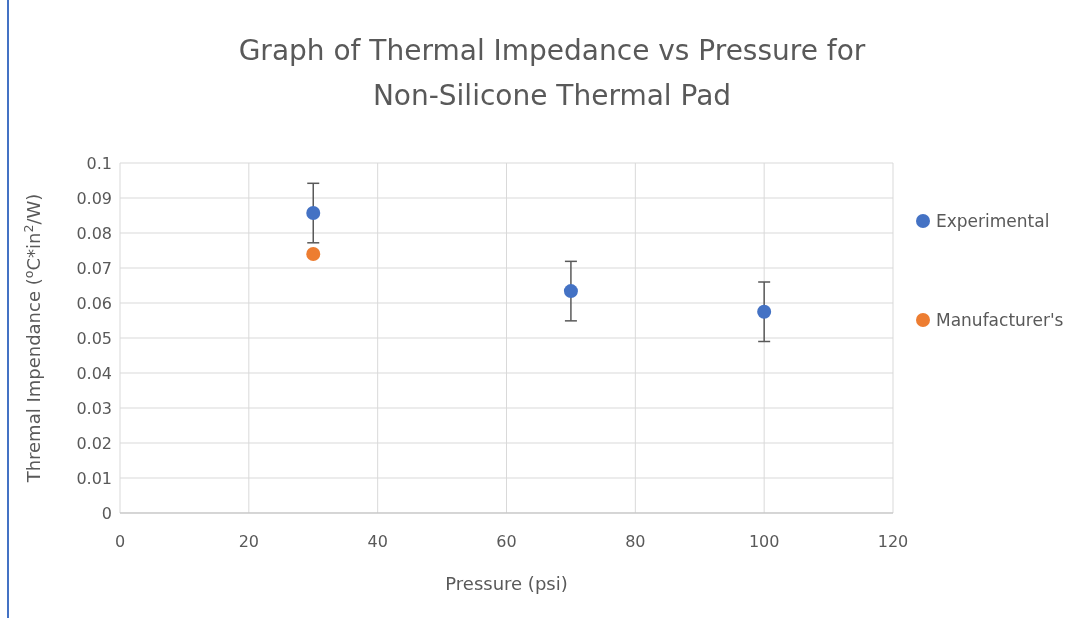  Describe the element at coordinates (94, 408) in the screenshot. I see `y-tick-label: 0.03` at that location.